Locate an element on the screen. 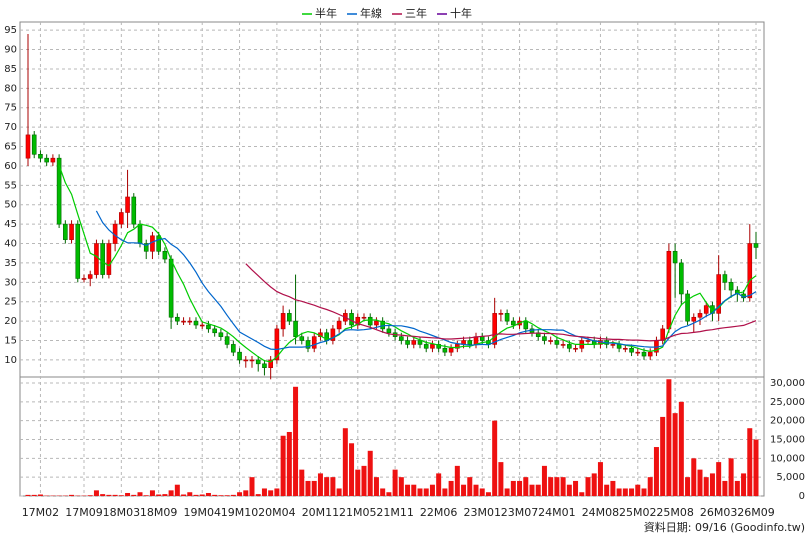  y-tick-label: 75 is located at coordinates (10, 108).